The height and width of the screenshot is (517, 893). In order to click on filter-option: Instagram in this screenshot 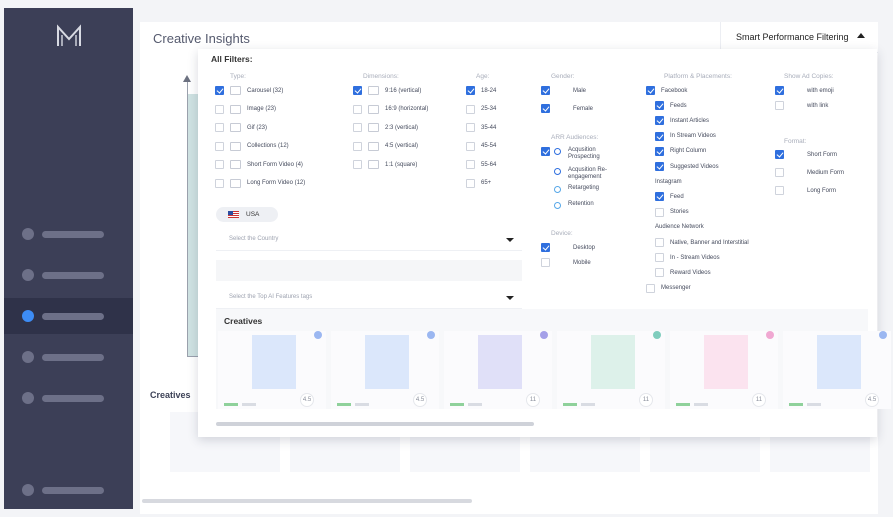, I will do `click(668, 181)`.